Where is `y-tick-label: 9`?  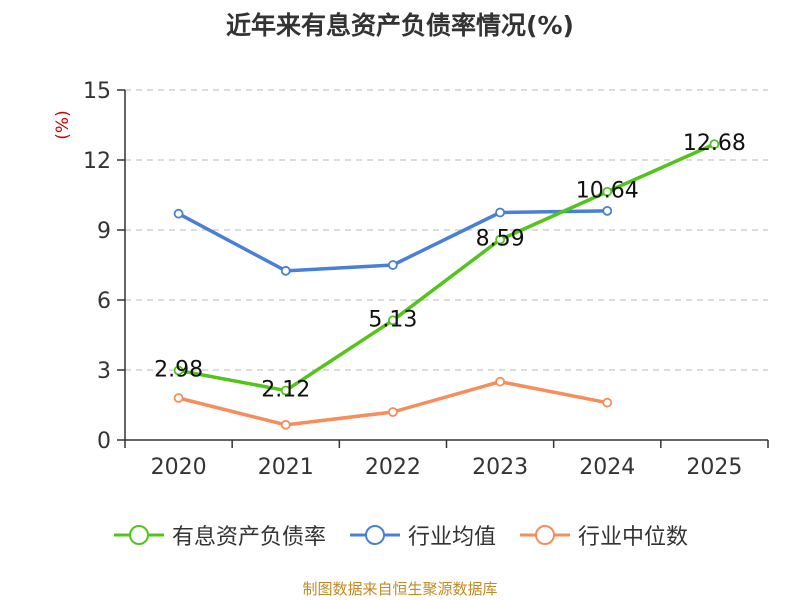 y-tick-label: 9 is located at coordinates (104, 231).